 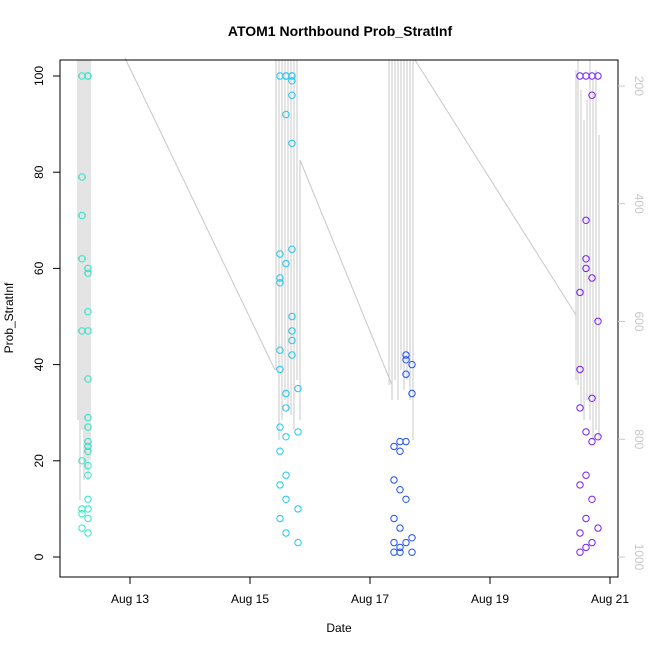 I want to click on y2-tick-label: 600, so click(x=639, y=321).